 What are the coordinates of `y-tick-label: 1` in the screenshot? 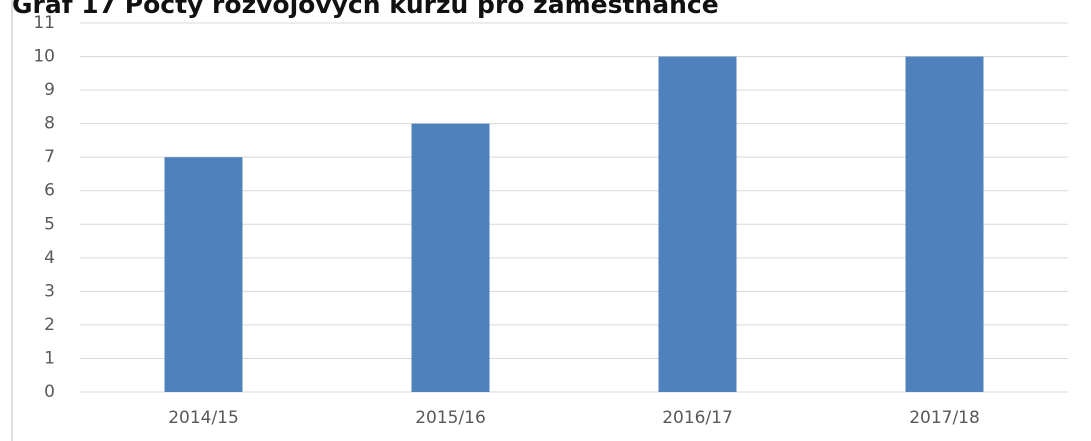 It's located at (49, 358).